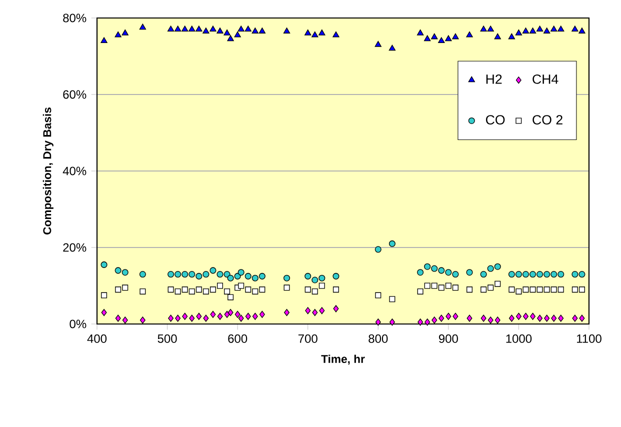 The image size is (621, 427). What do you see at coordinates (448, 338) in the screenshot?
I see `x-tick-label: 900` at bounding box center [448, 338].